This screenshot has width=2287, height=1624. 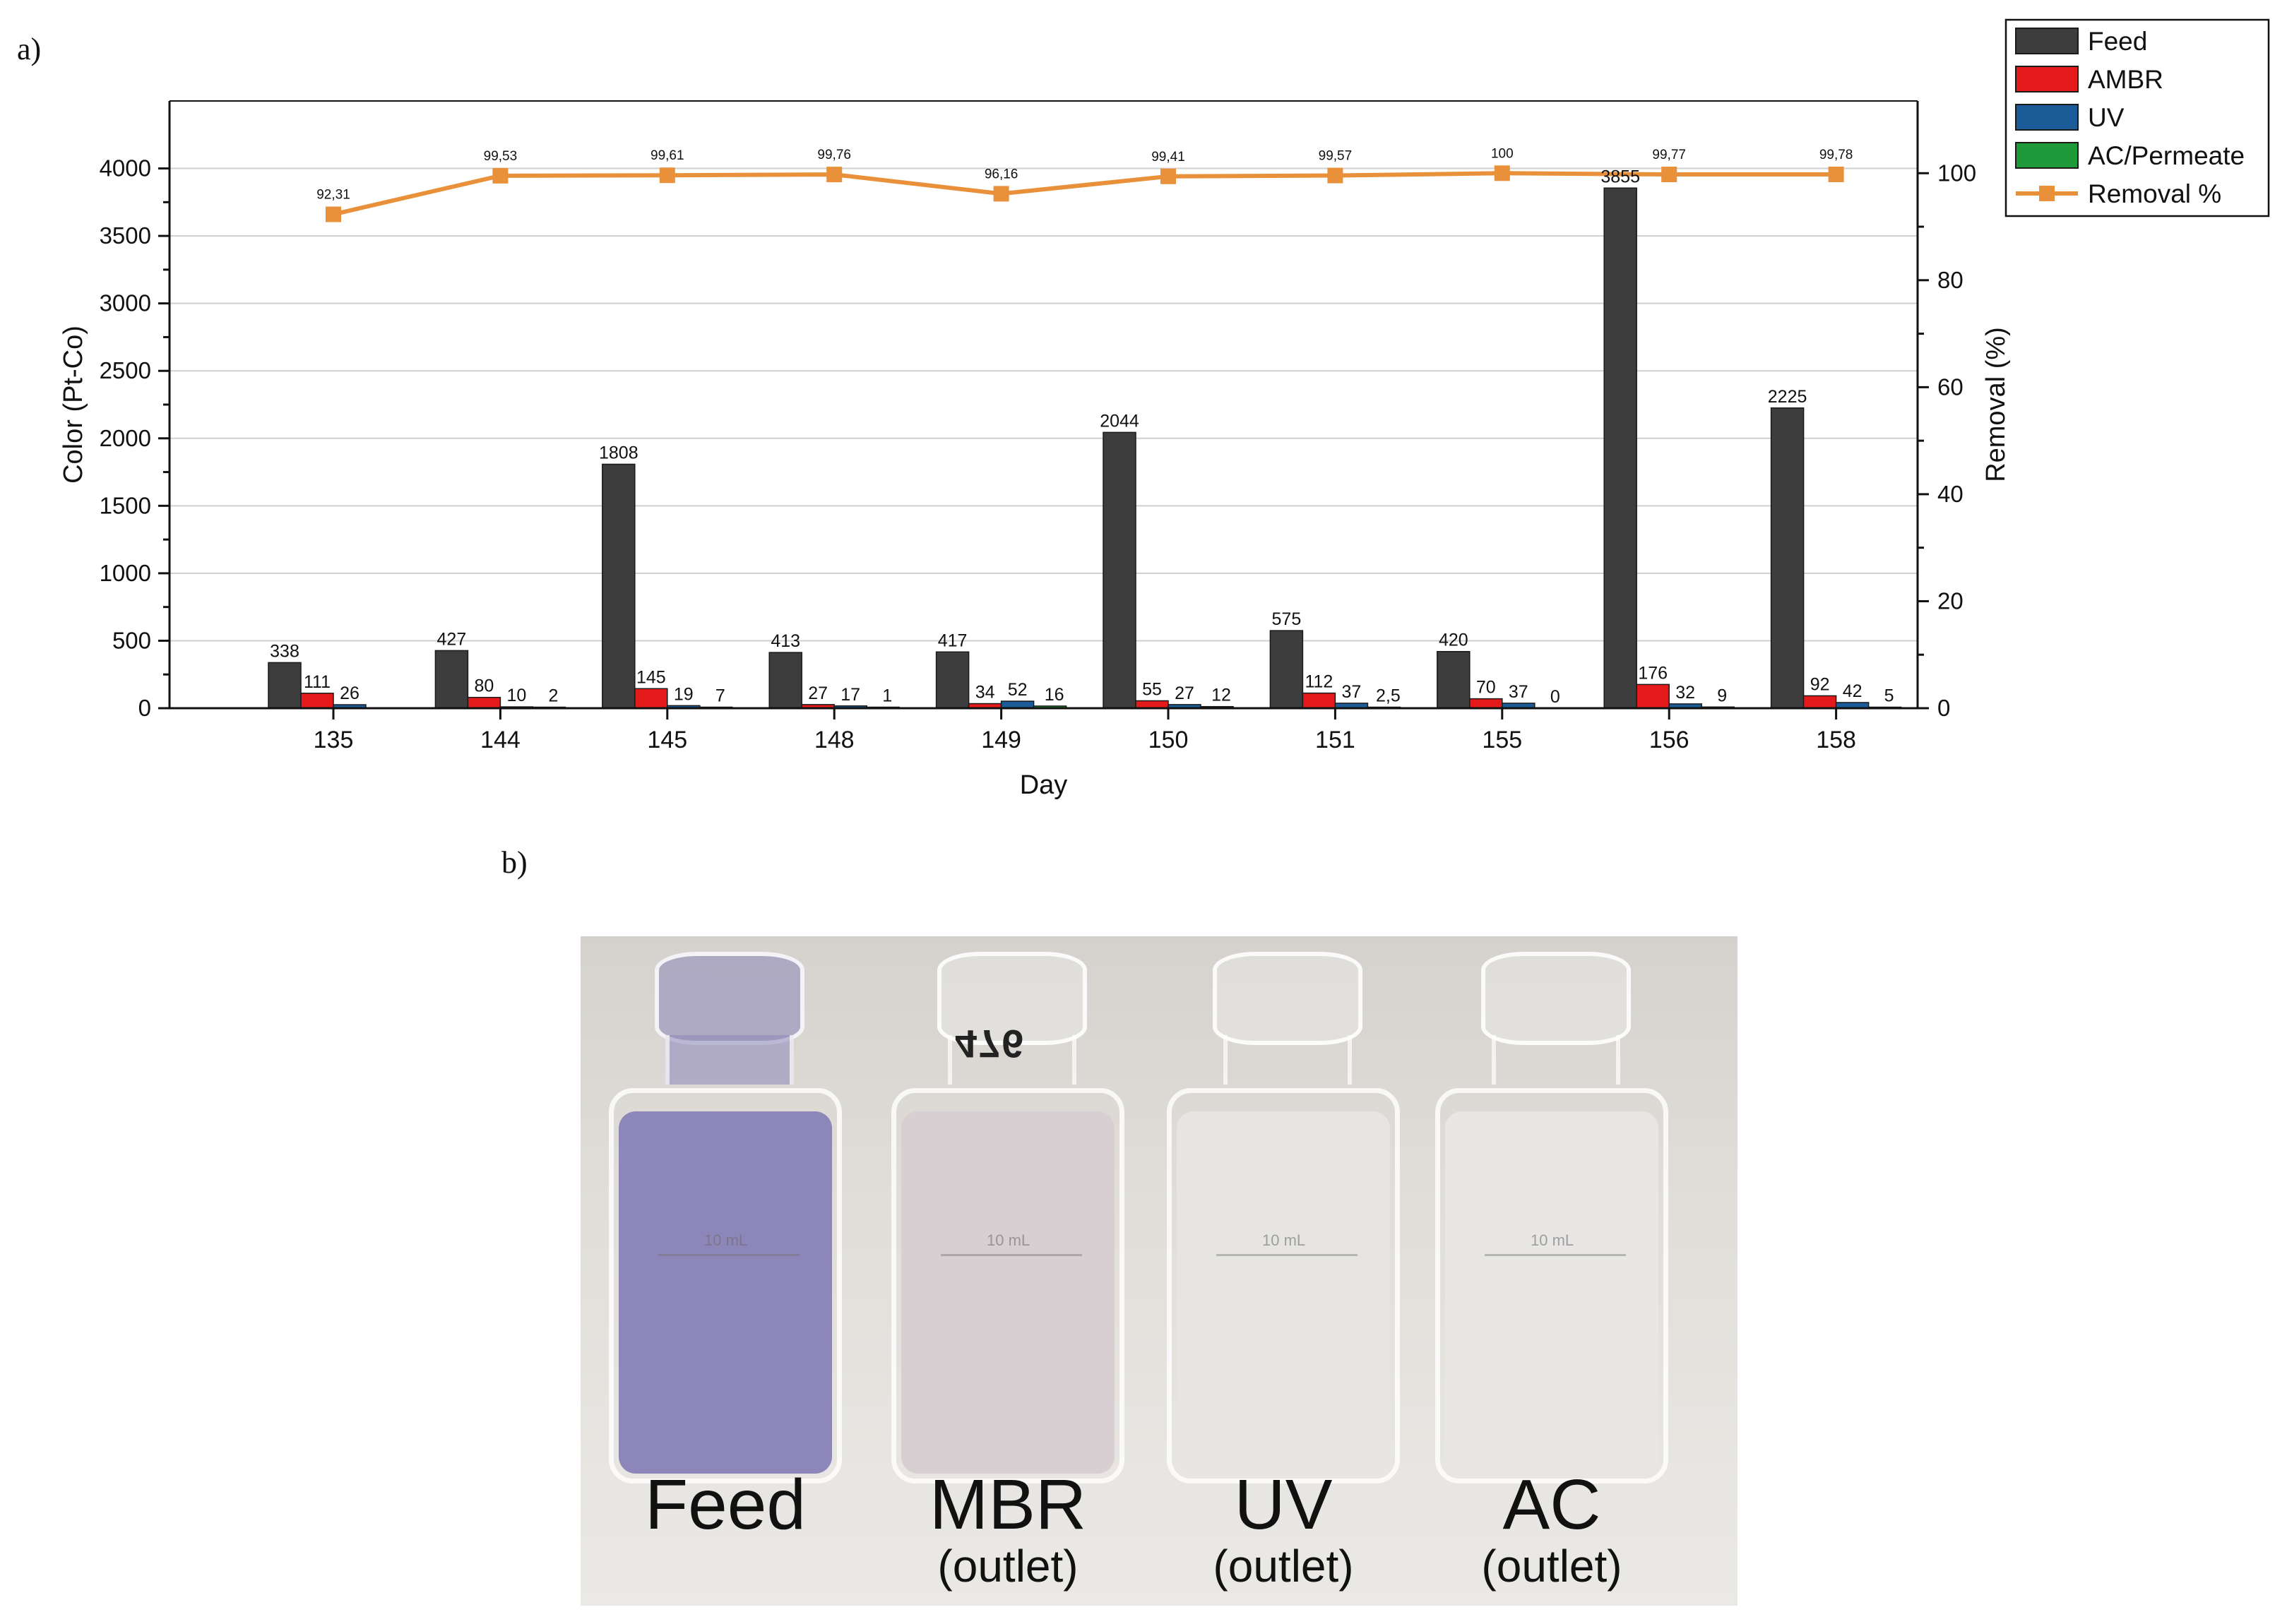 What do you see at coordinates (514, 862) in the screenshot?
I see `panel-b-label: b)` at bounding box center [514, 862].